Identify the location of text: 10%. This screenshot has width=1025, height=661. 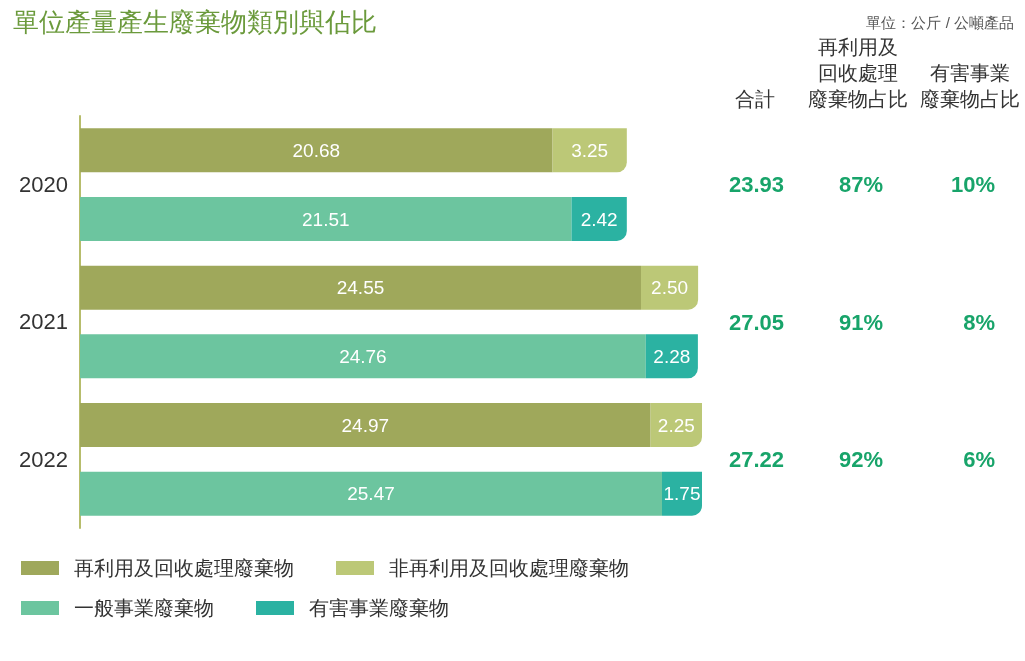
(972, 185).